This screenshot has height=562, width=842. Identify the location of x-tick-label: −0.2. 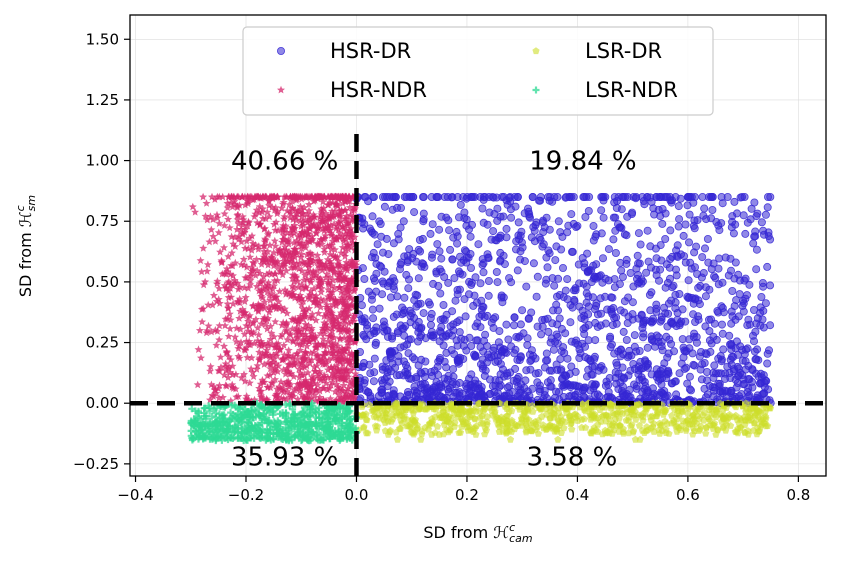
(246, 495).